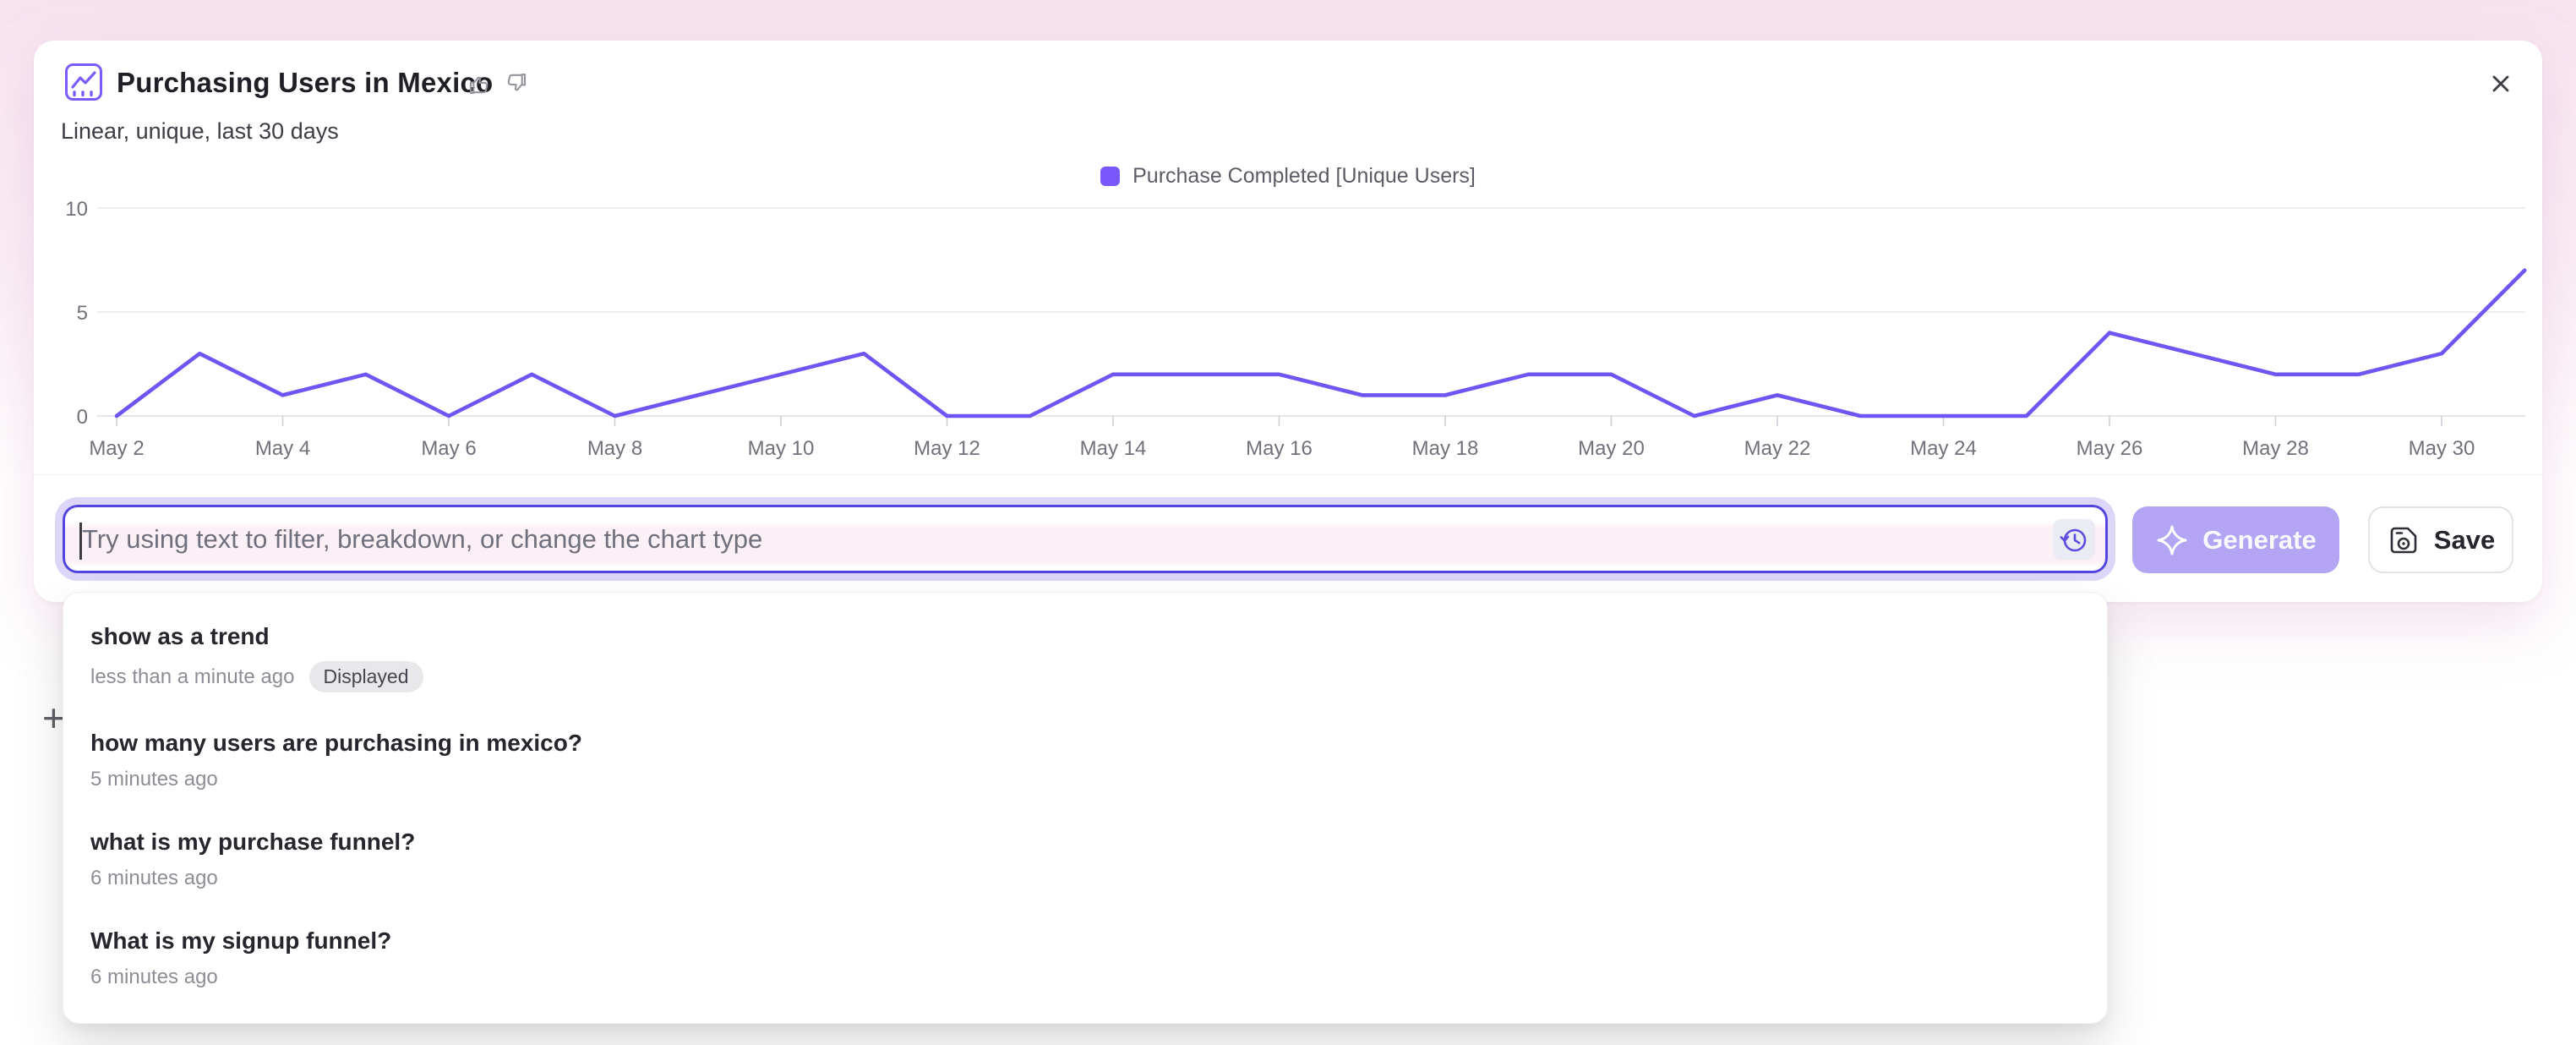 This screenshot has height=1045, width=2576. I want to click on history-query: show as a trend, so click(180, 636).